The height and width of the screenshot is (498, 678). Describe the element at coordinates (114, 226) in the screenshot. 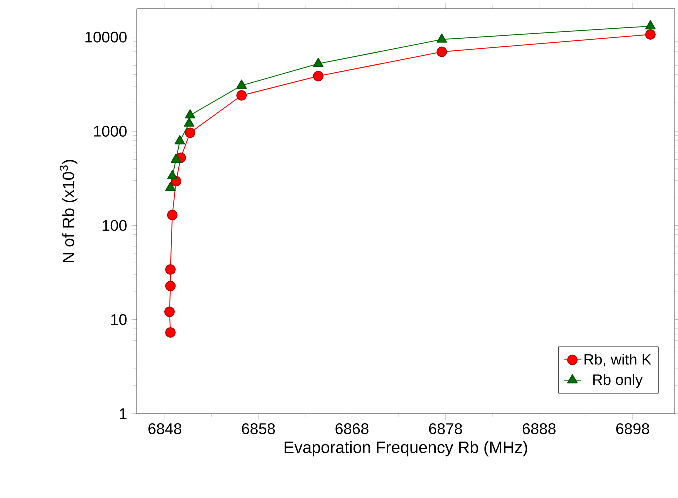

I see `y-tick-label: 100` at that location.